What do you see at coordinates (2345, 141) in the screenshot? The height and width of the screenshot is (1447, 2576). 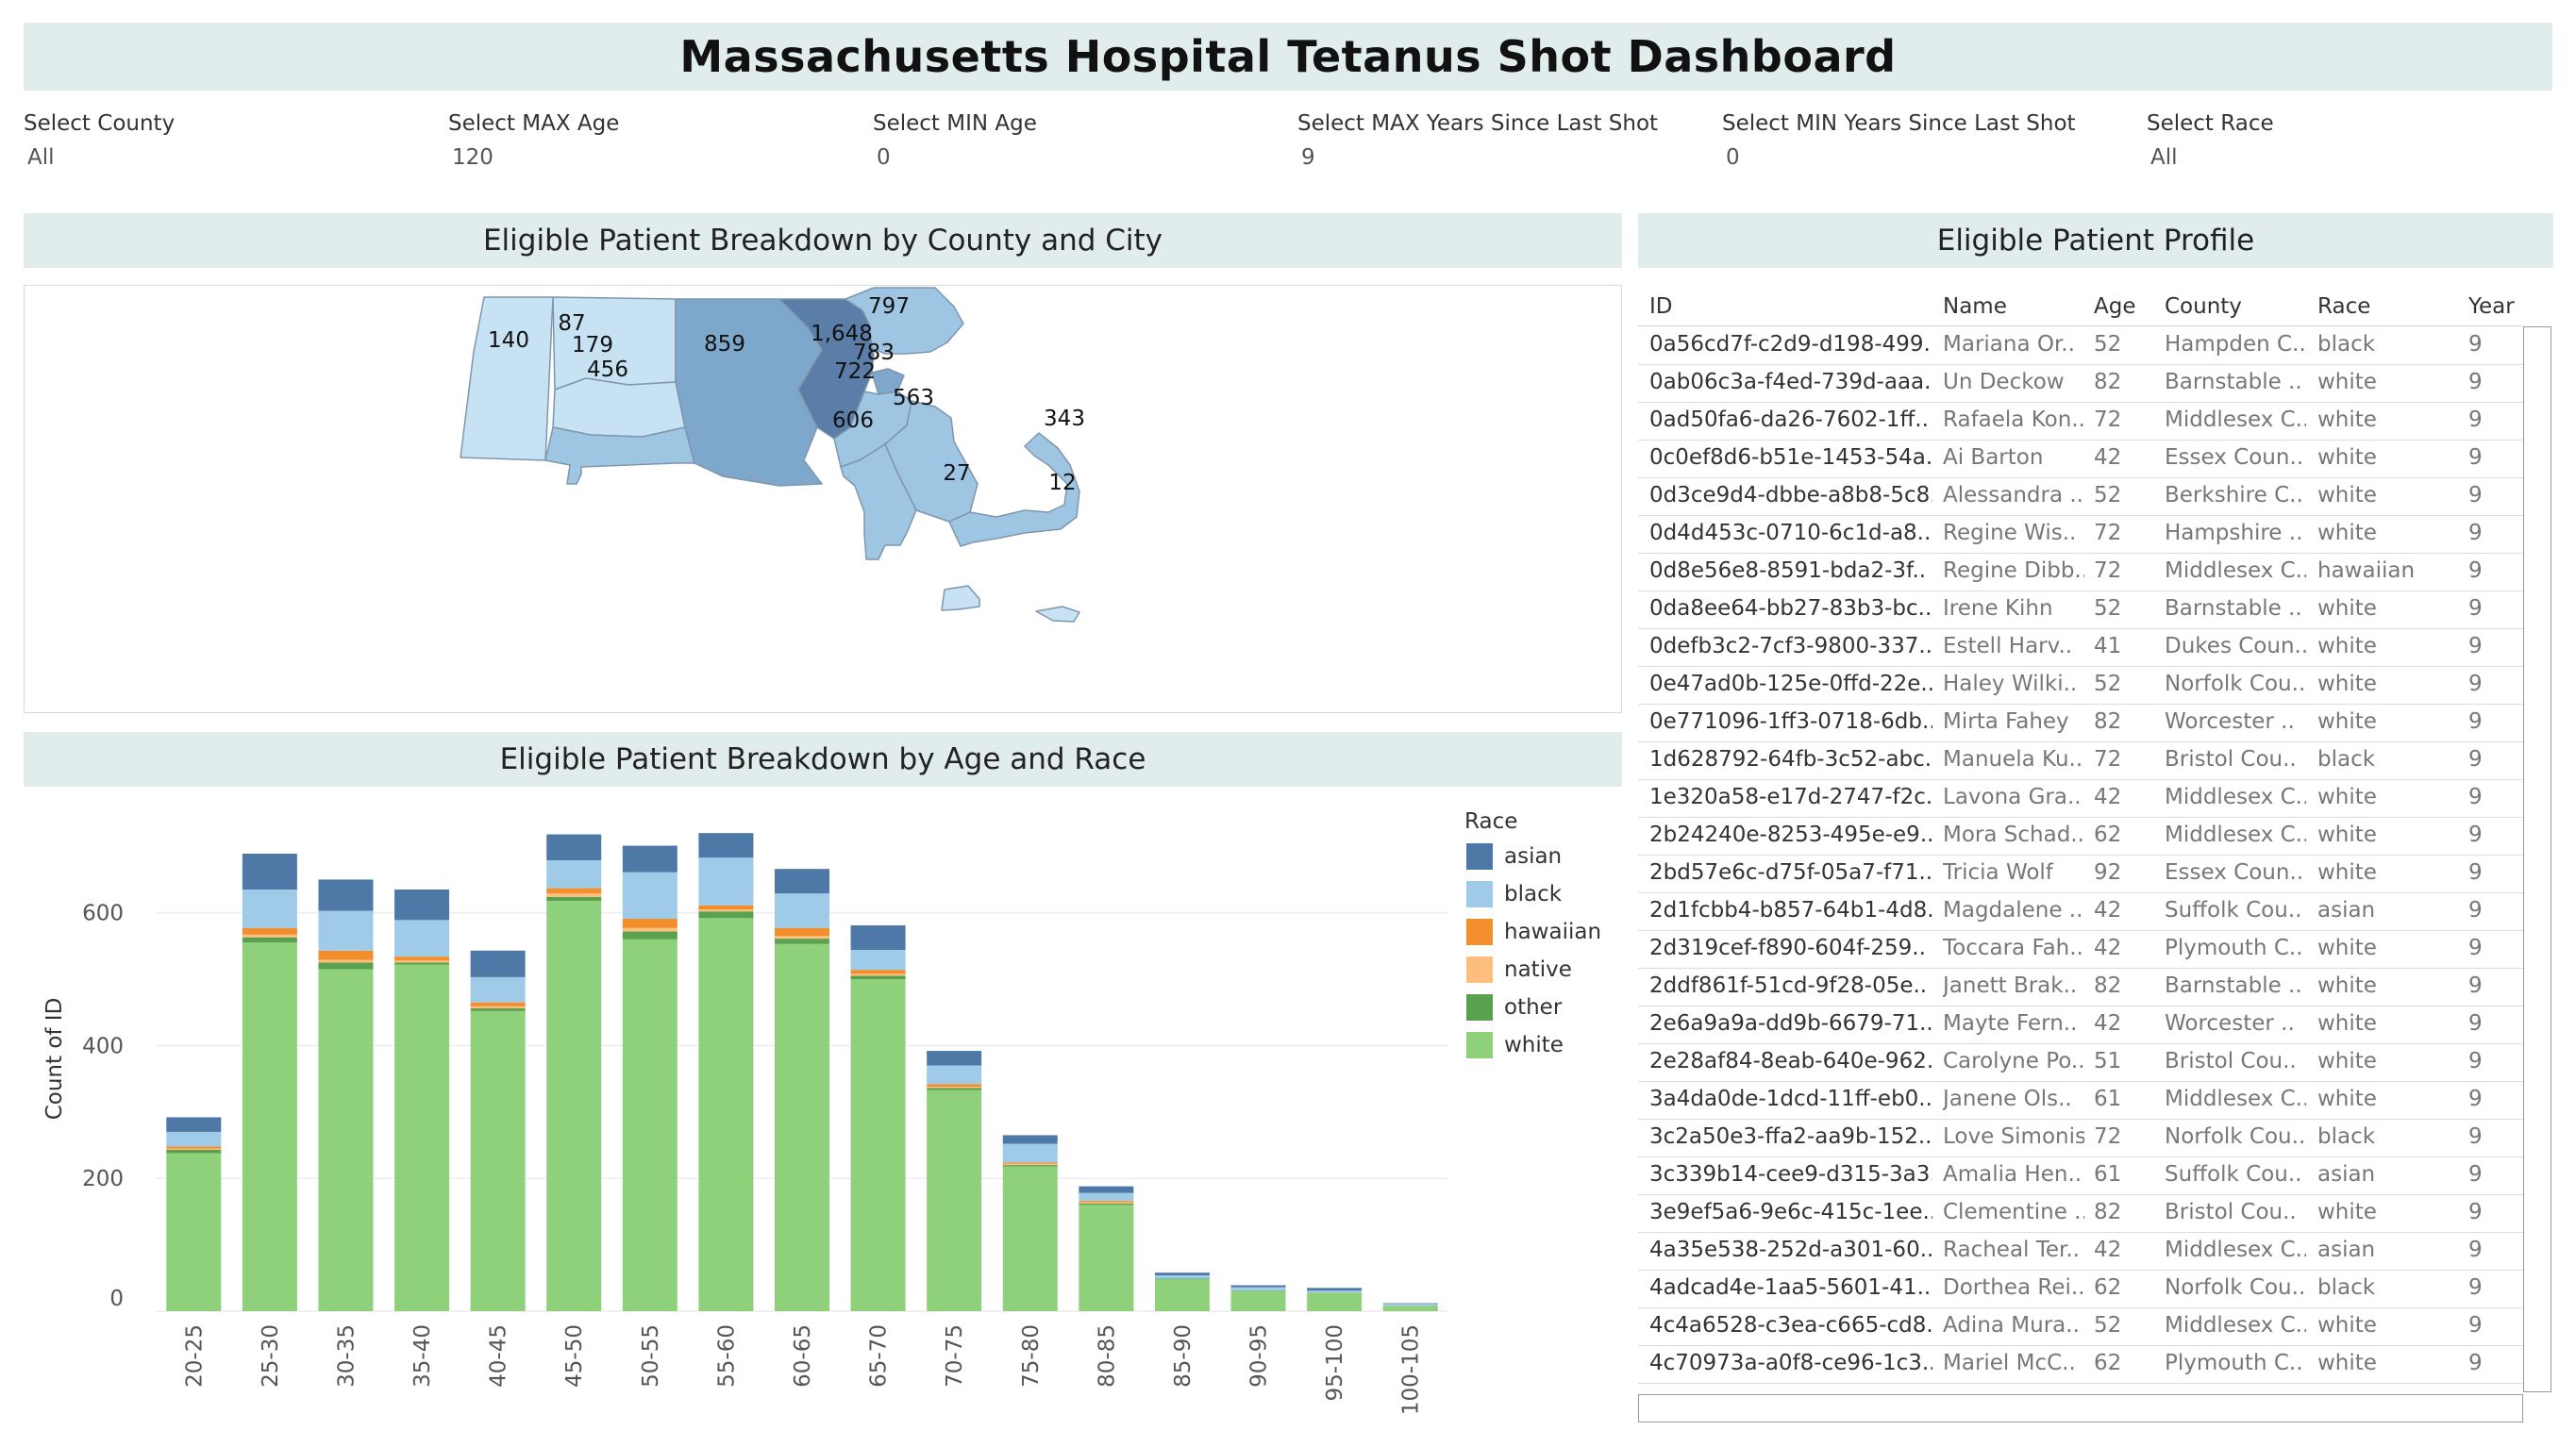 I see `filter-race: Select Race All` at bounding box center [2345, 141].